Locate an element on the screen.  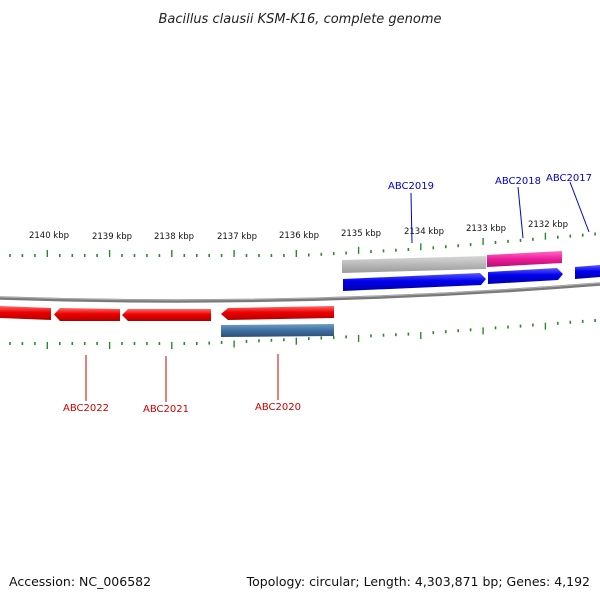
gene-label-abc2019: ABC2019 is located at coordinates (411, 186).